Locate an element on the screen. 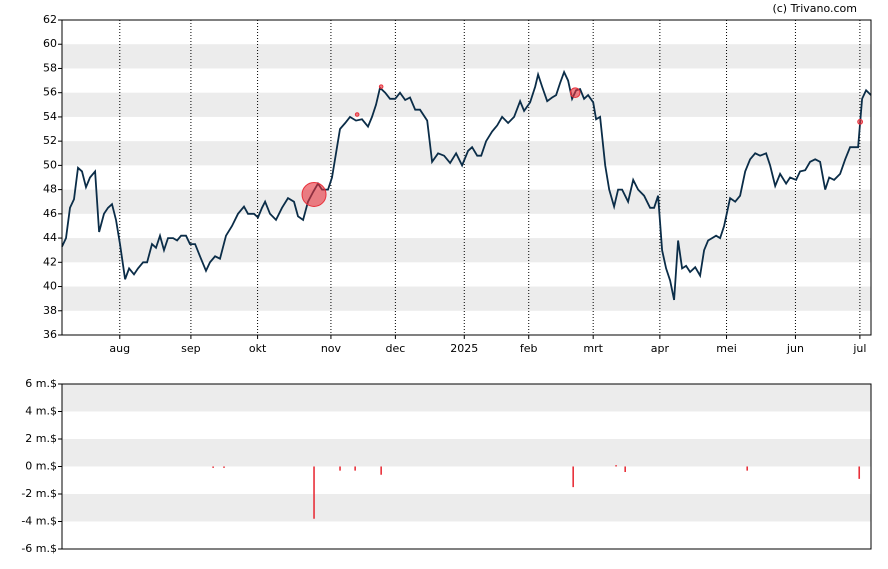  y-tick-label: 36 is located at coordinates (50, 334).